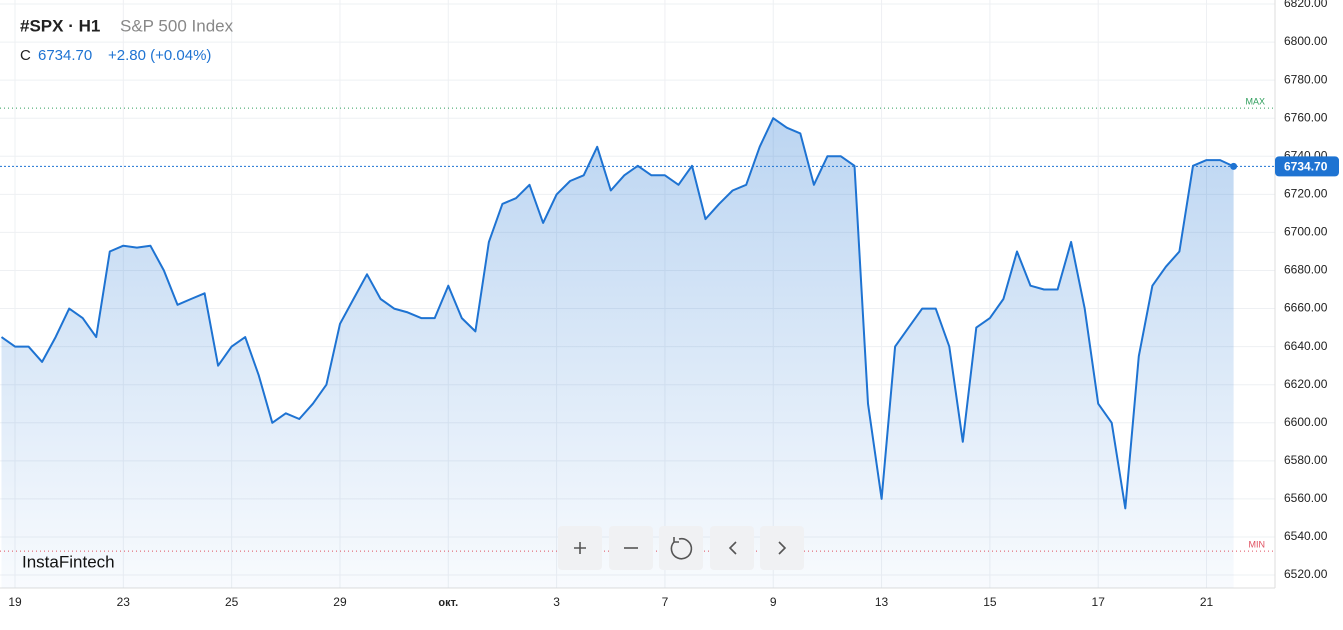 The width and height of the screenshot is (1343, 630). Describe the element at coordinates (556, 602) in the screenshot. I see `x-tick-label: 3` at that location.